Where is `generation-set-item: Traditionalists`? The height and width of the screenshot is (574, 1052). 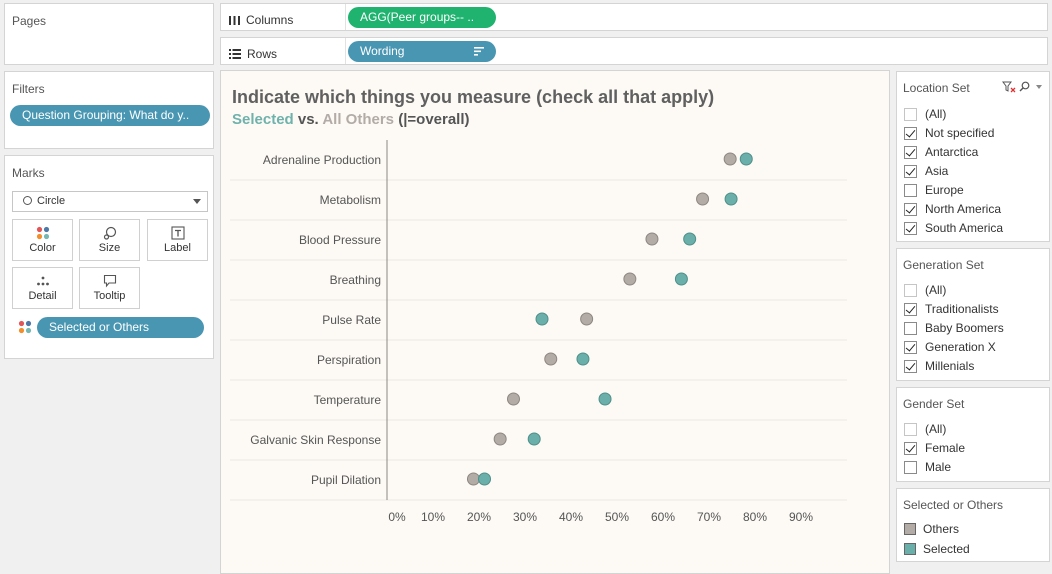
generation-set-item: Traditionalists is located at coordinates (951, 309).